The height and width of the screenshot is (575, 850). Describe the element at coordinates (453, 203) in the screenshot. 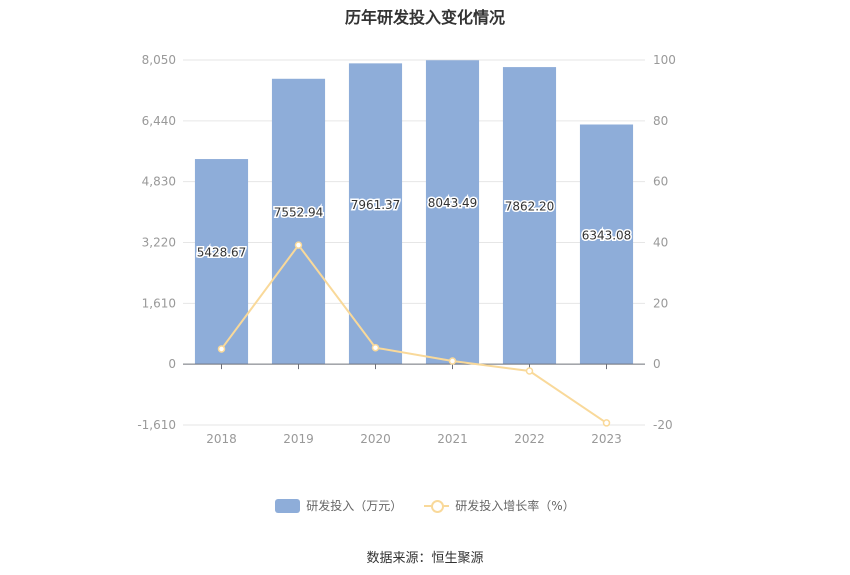

I see `bar-value-label: 8043.49` at that location.